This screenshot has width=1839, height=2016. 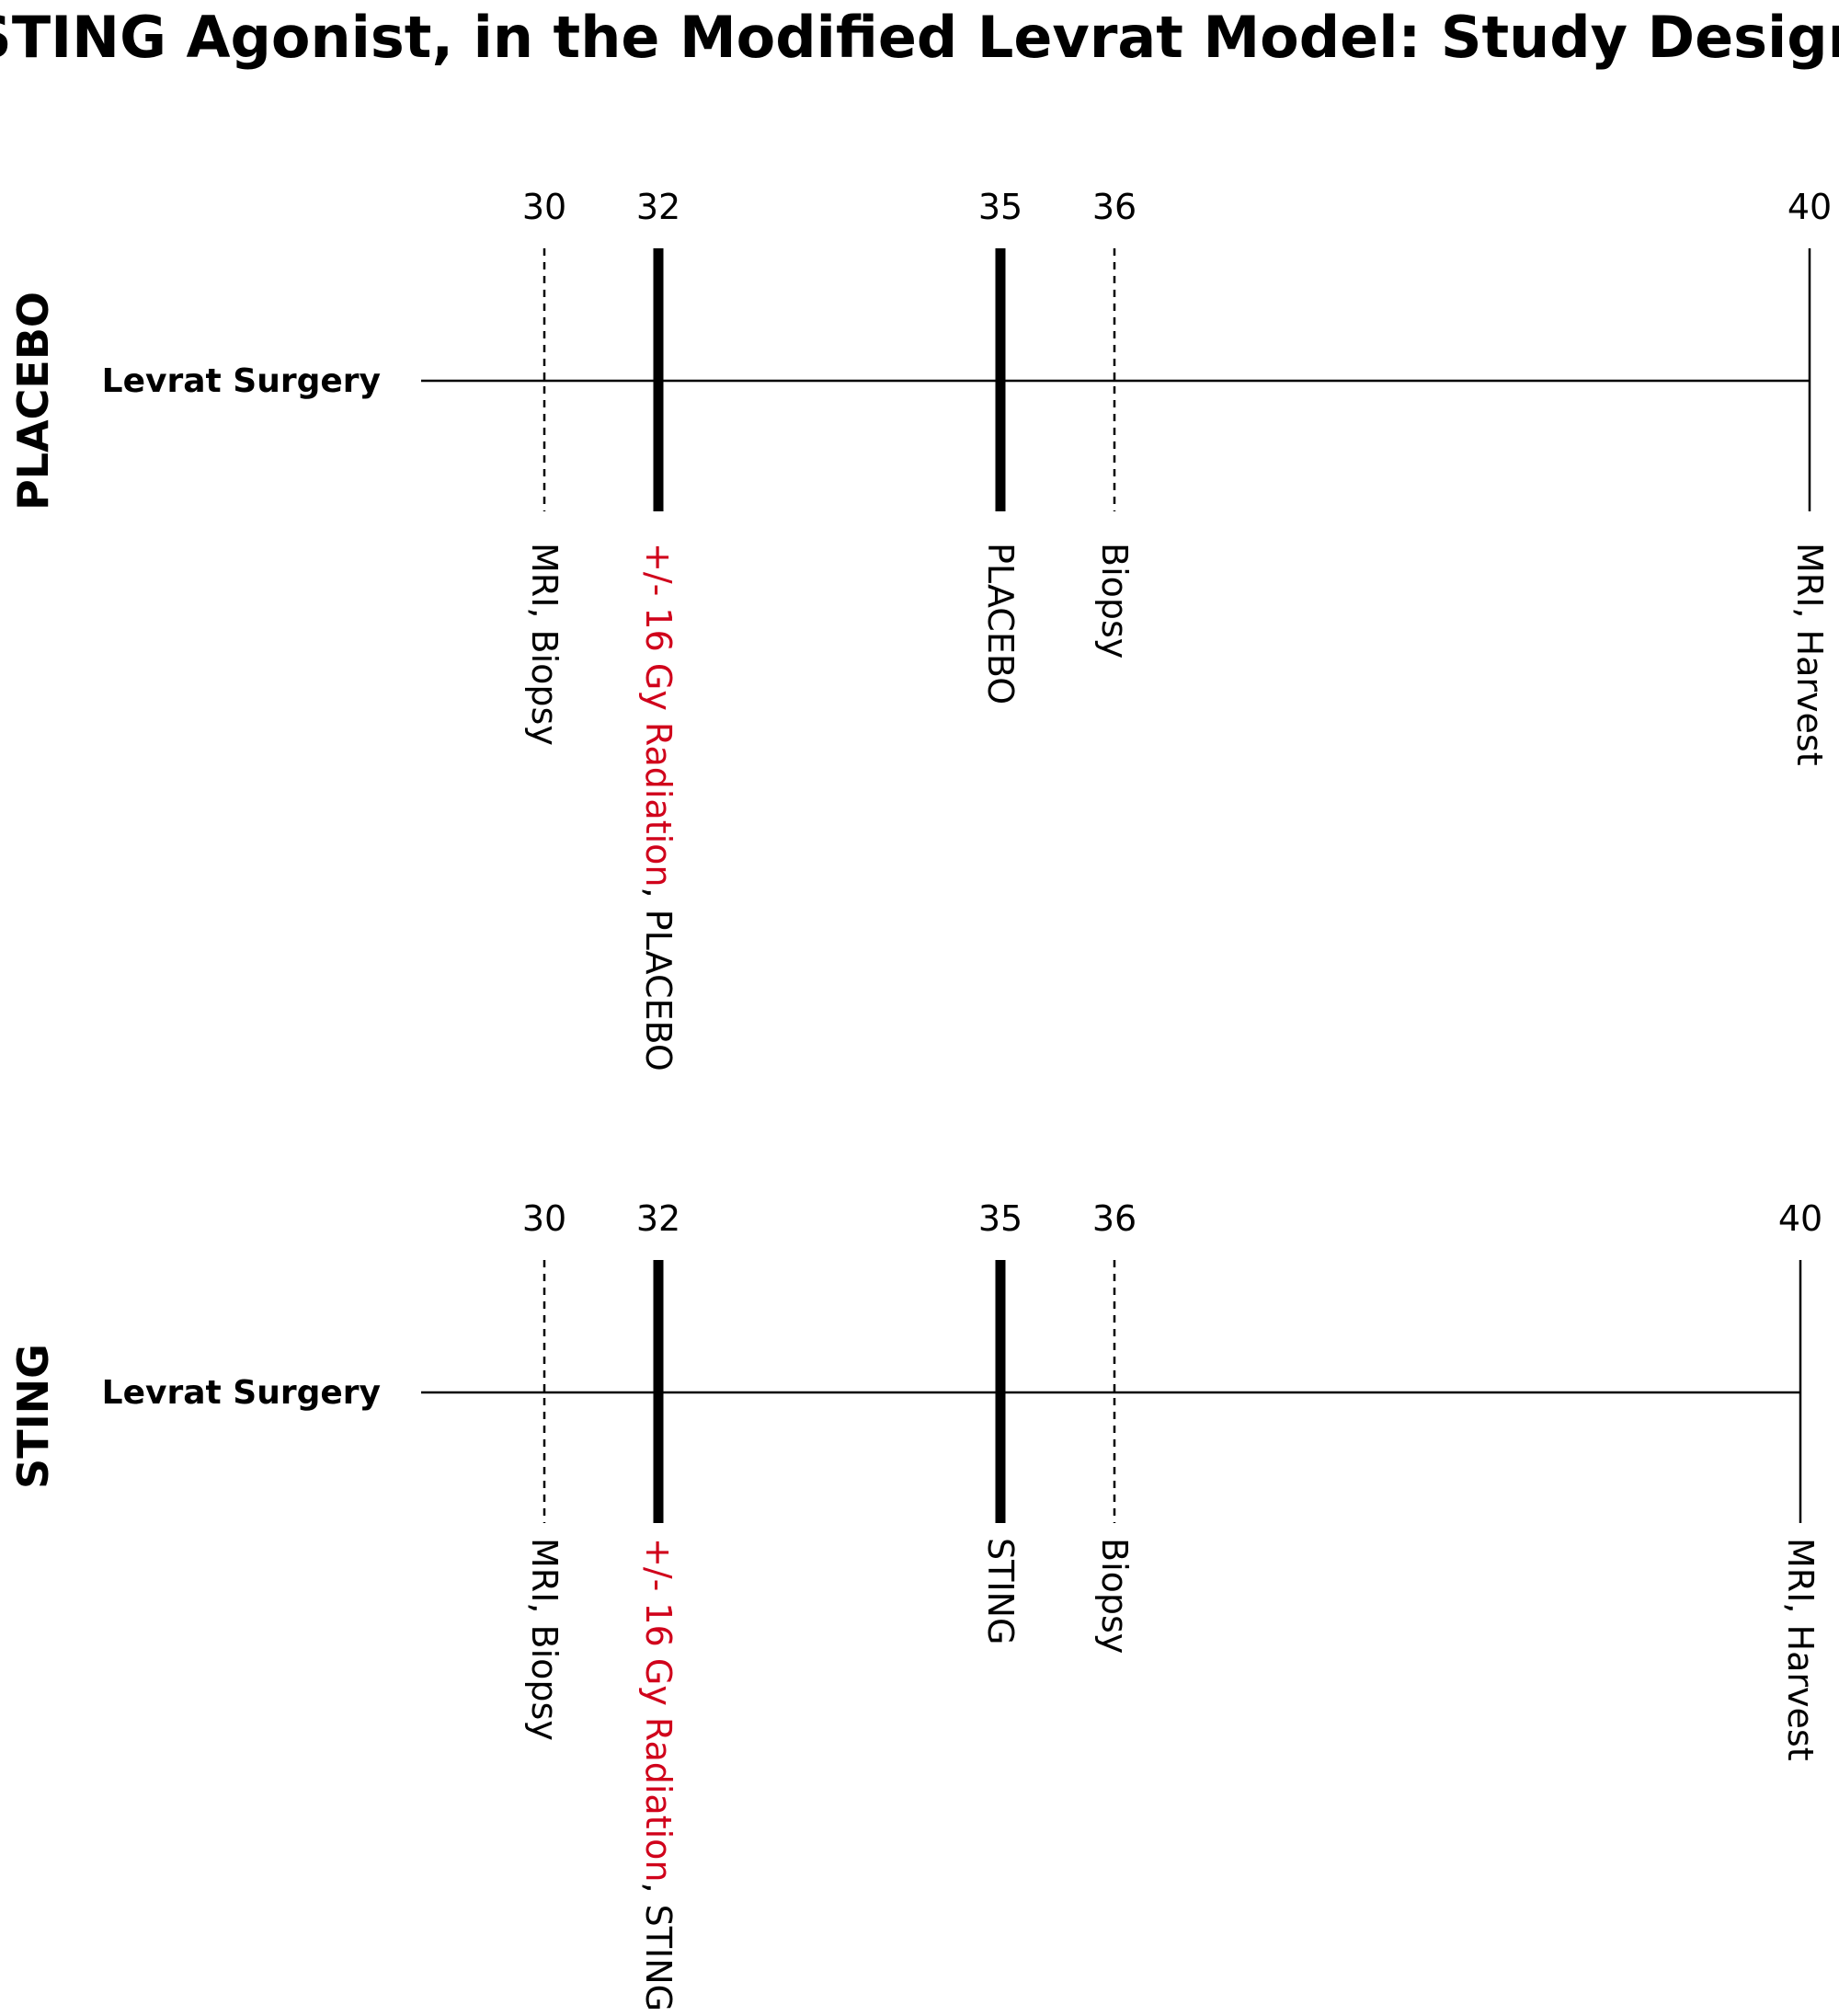 I want to click on event-label: STING, so click(x=1000, y=1591).